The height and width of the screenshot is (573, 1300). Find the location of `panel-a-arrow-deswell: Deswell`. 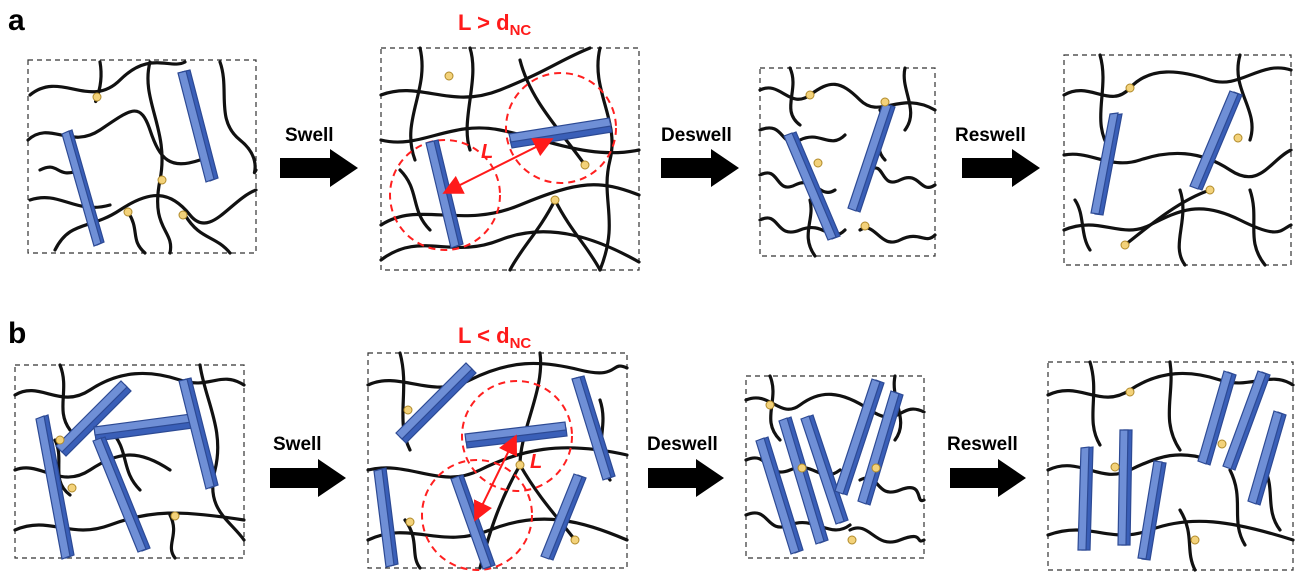

panel-a-arrow-deswell: Deswell is located at coordinates (700, 156).